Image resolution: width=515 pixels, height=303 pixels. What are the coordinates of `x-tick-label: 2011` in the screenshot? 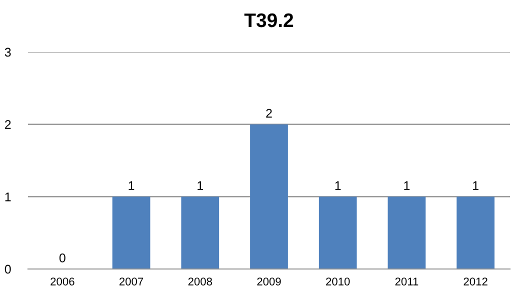 It's located at (406, 282).